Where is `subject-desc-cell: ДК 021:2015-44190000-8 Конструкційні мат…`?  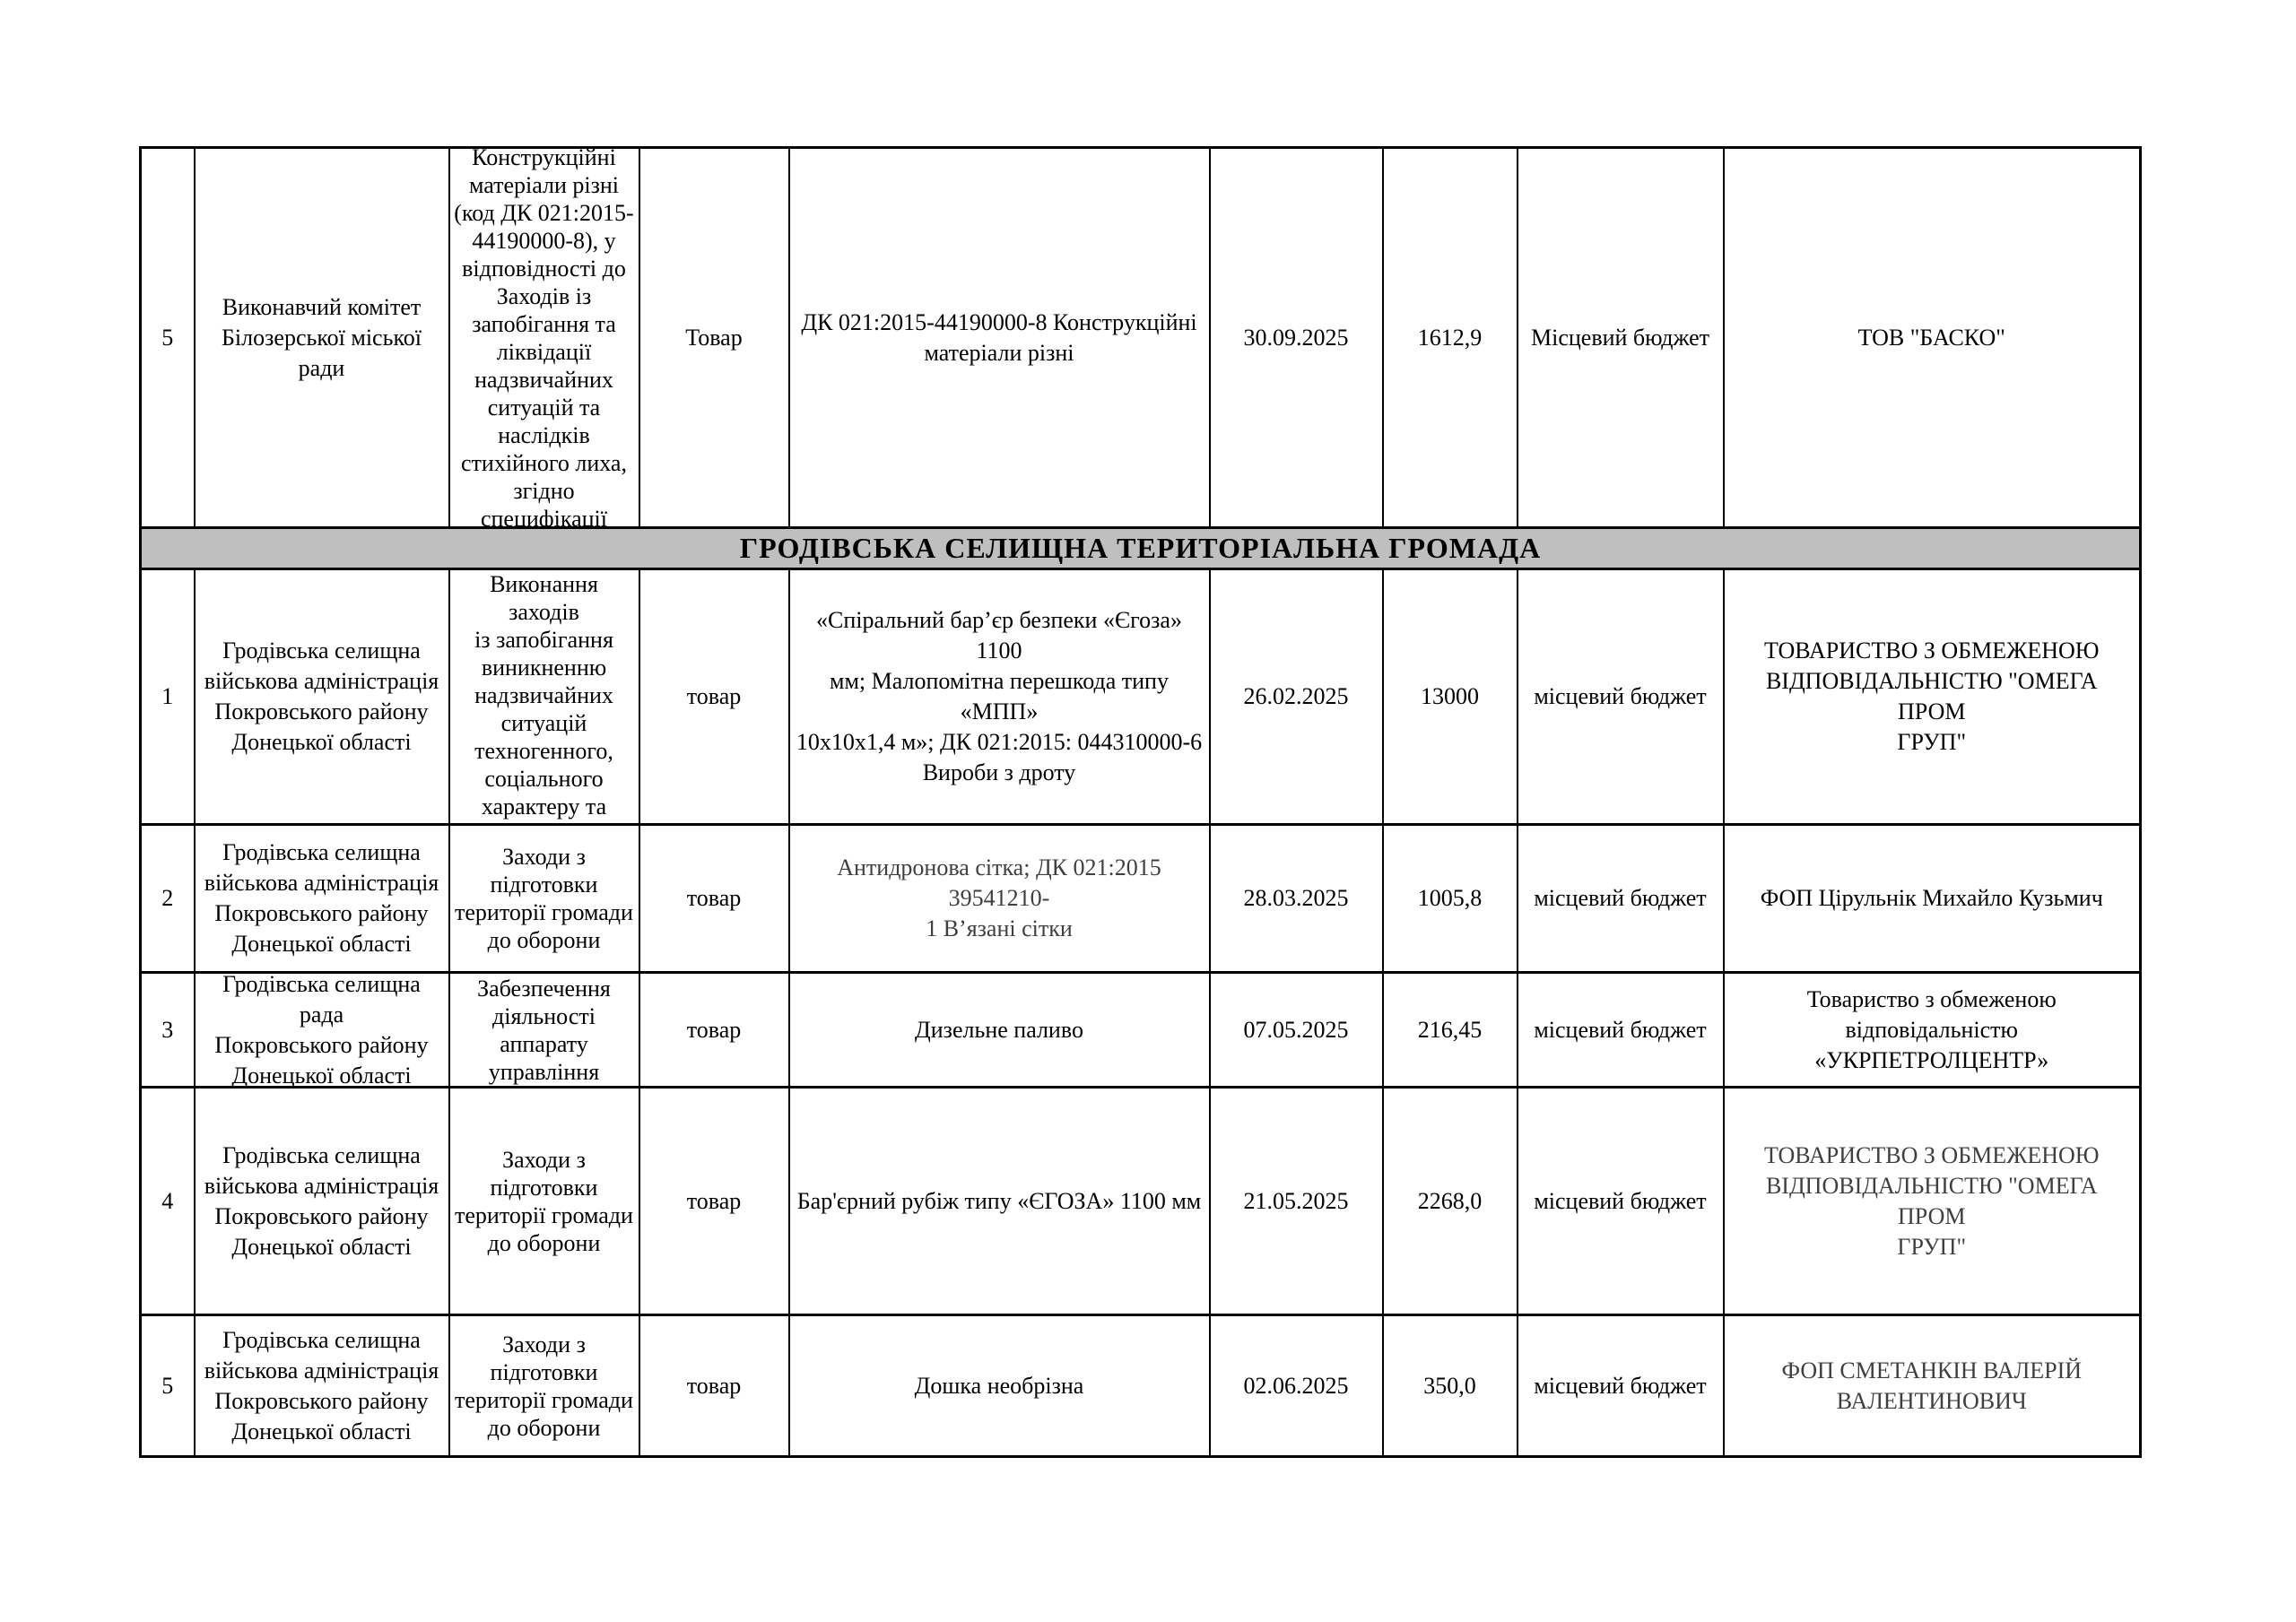
subject-desc-cell: ДК 021:2015-44190000-8 Конструкційні мат… is located at coordinates (999, 337).